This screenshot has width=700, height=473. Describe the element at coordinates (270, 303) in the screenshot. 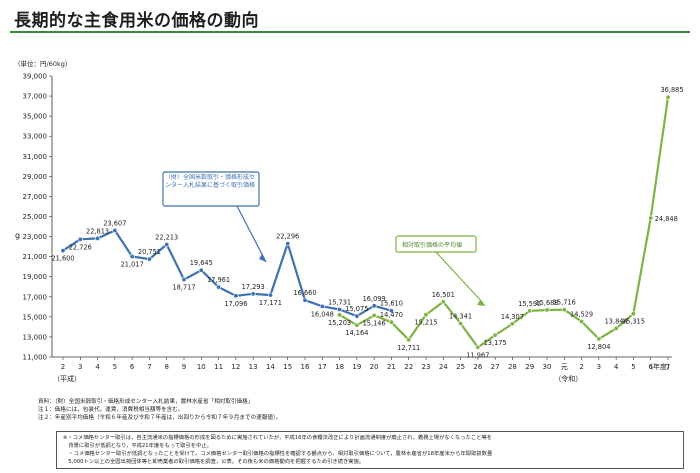

I see `data-label: 17,171` at that location.